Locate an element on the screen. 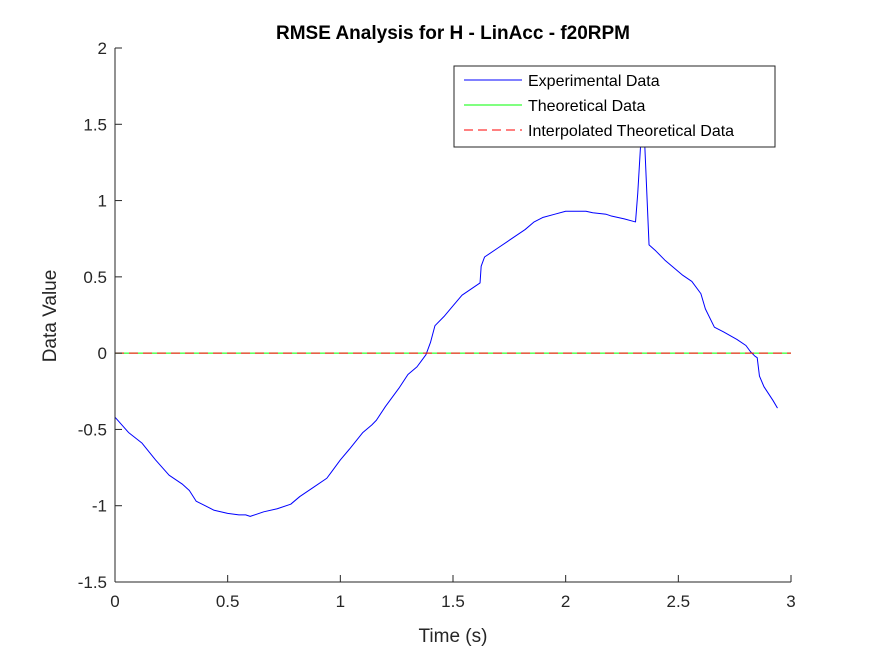 Image resolution: width=875 pixels, height=656 pixels. y-tick-label: -1.5 is located at coordinates (92, 582).